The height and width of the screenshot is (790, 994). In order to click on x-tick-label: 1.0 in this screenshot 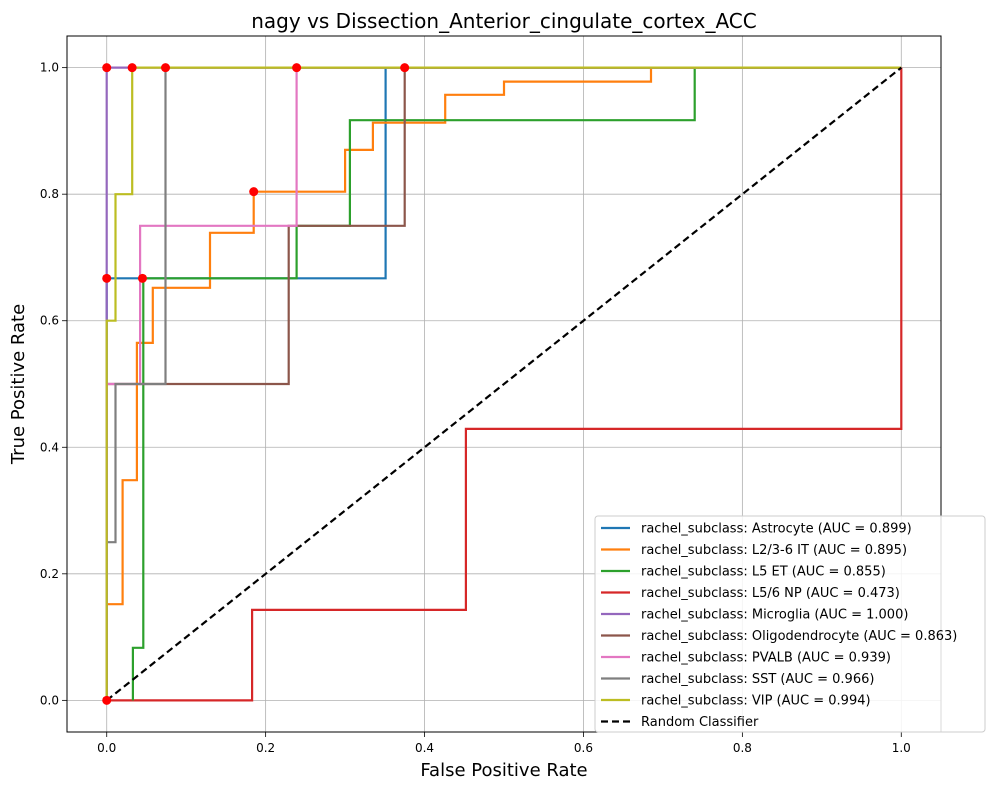, I will do `click(901, 748)`.